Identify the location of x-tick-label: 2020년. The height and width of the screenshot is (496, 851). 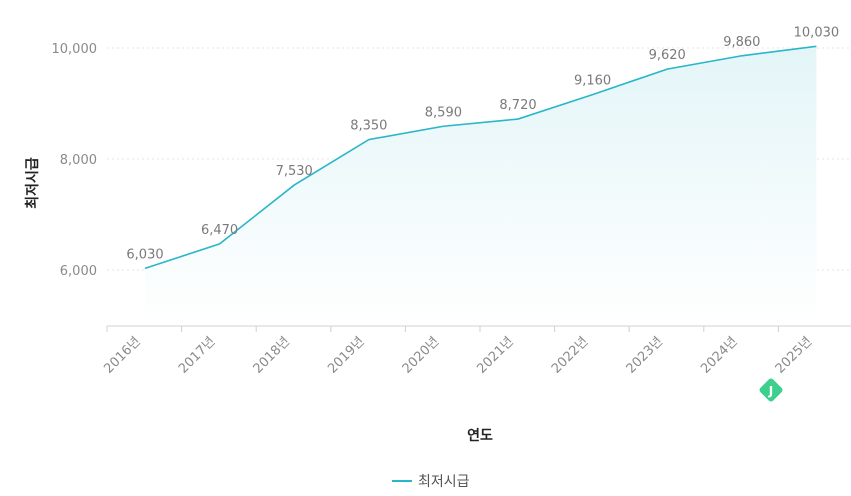
(421, 355).